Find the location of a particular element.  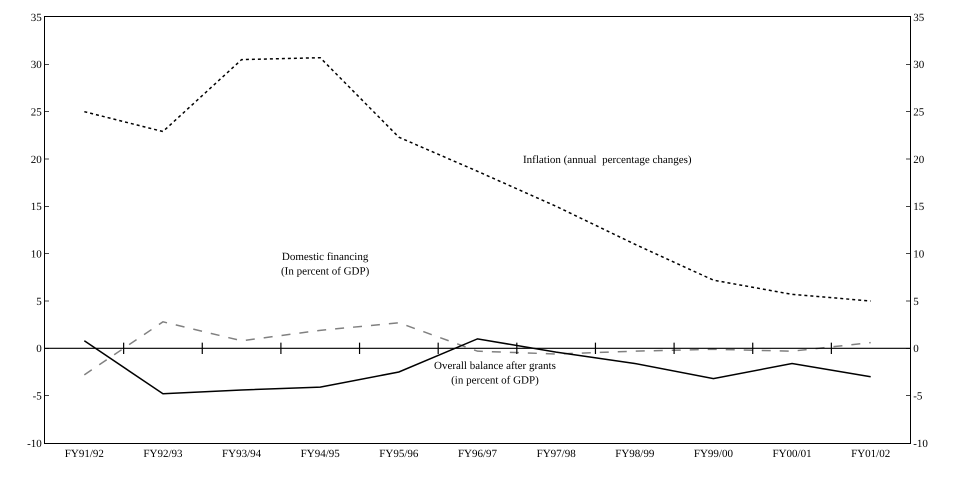

y2-tick-label: 25 is located at coordinates (919, 112).